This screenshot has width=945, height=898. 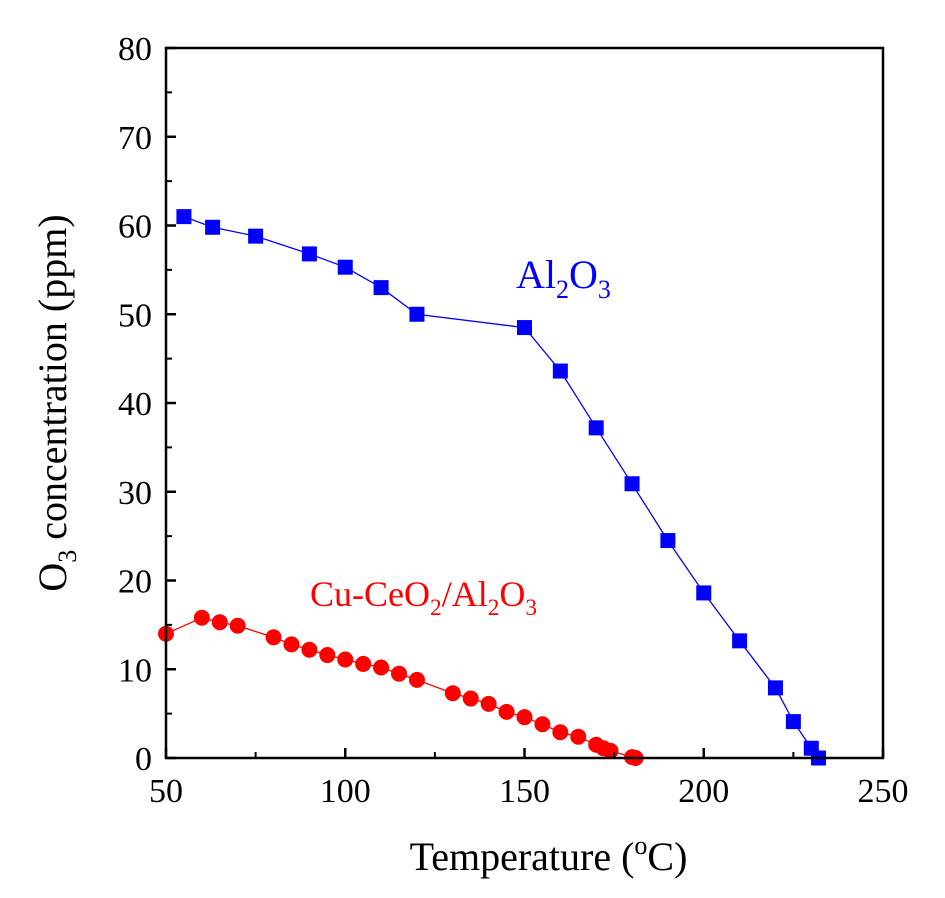 What do you see at coordinates (549, 855) in the screenshot?
I see `x-axis-title: Temperature (oC)` at bounding box center [549, 855].